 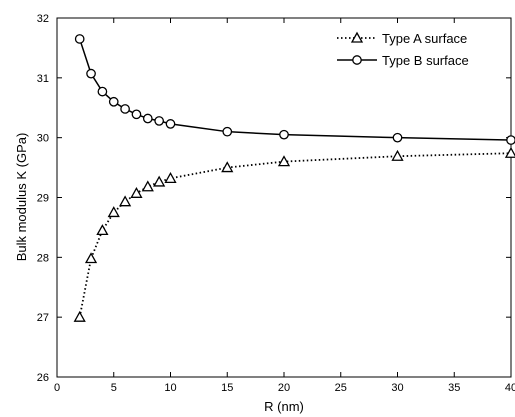 What do you see at coordinates (43, 258) in the screenshot?
I see `y-tick-label: 28` at bounding box center [43, 258].